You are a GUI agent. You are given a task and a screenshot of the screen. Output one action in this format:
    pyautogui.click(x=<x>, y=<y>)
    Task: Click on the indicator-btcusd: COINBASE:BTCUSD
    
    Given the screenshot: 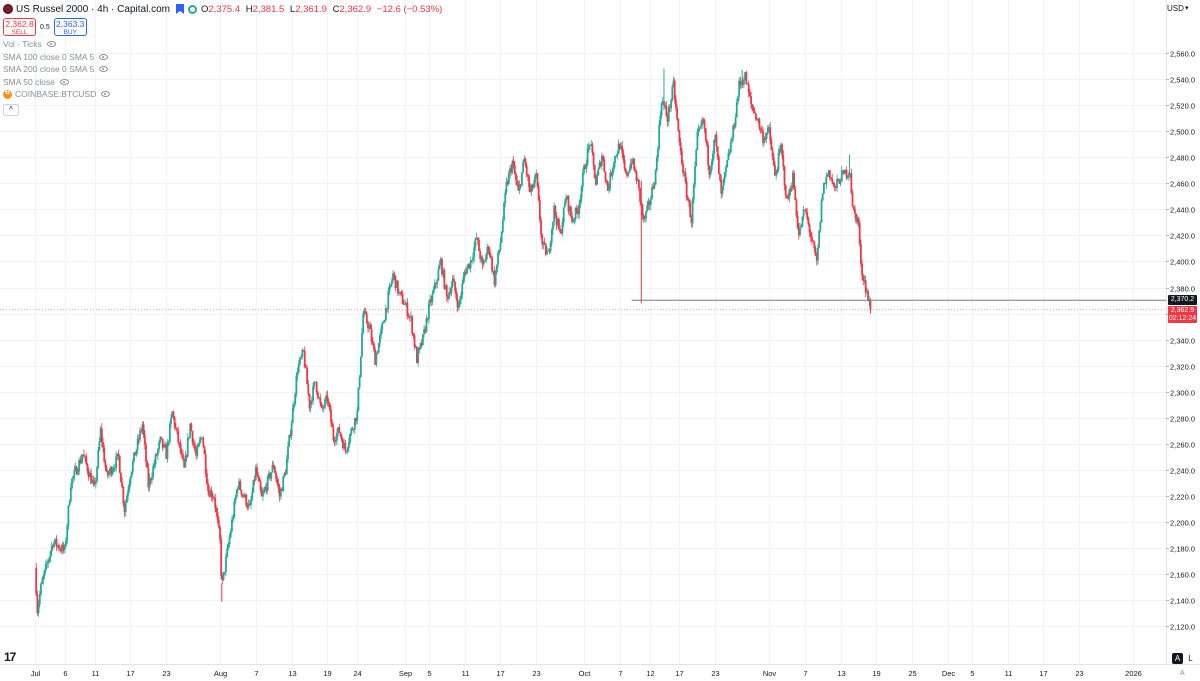 What is the action you would take?
    pyautogui.click(x=224, y=94)
    